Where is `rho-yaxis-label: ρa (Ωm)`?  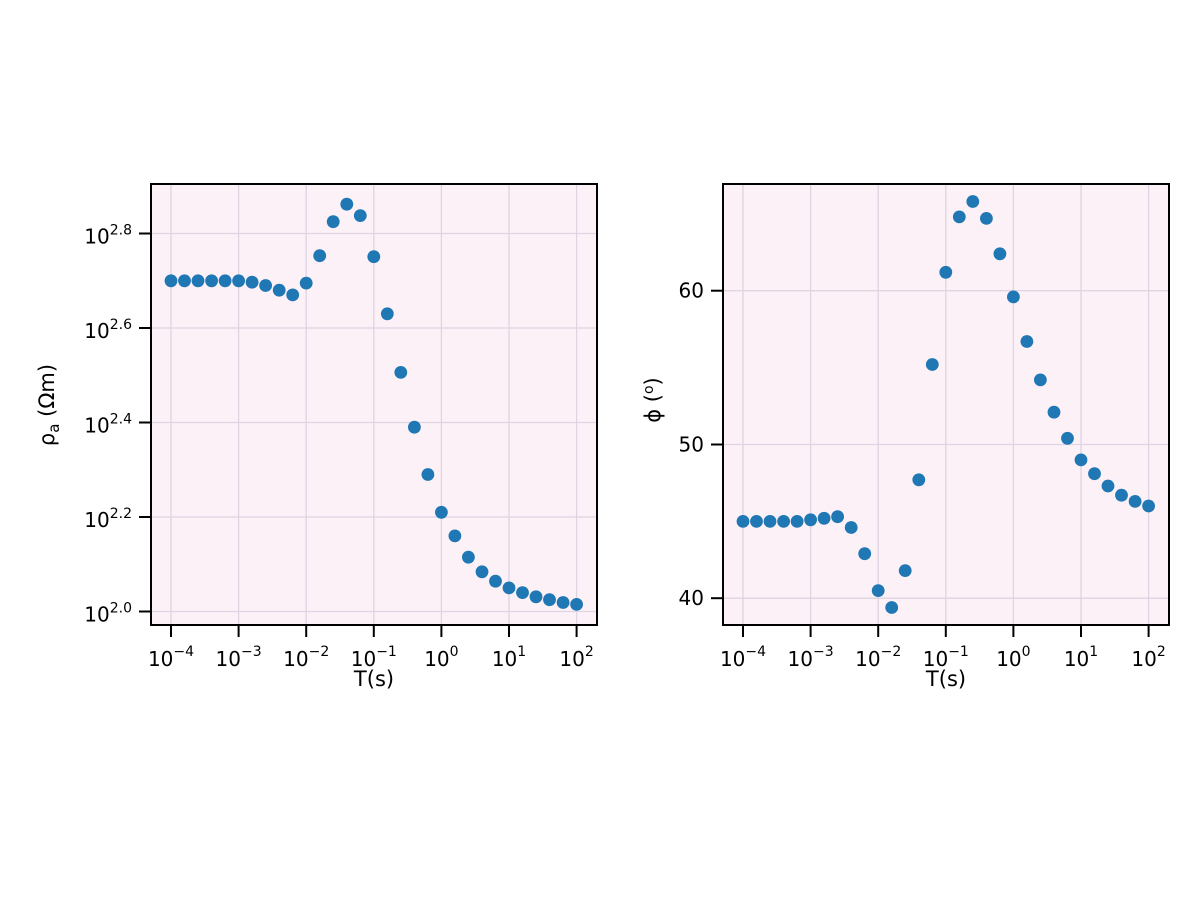
rho-yaxis-label: ρa (Ωm) is located at coordinates (49, 405).